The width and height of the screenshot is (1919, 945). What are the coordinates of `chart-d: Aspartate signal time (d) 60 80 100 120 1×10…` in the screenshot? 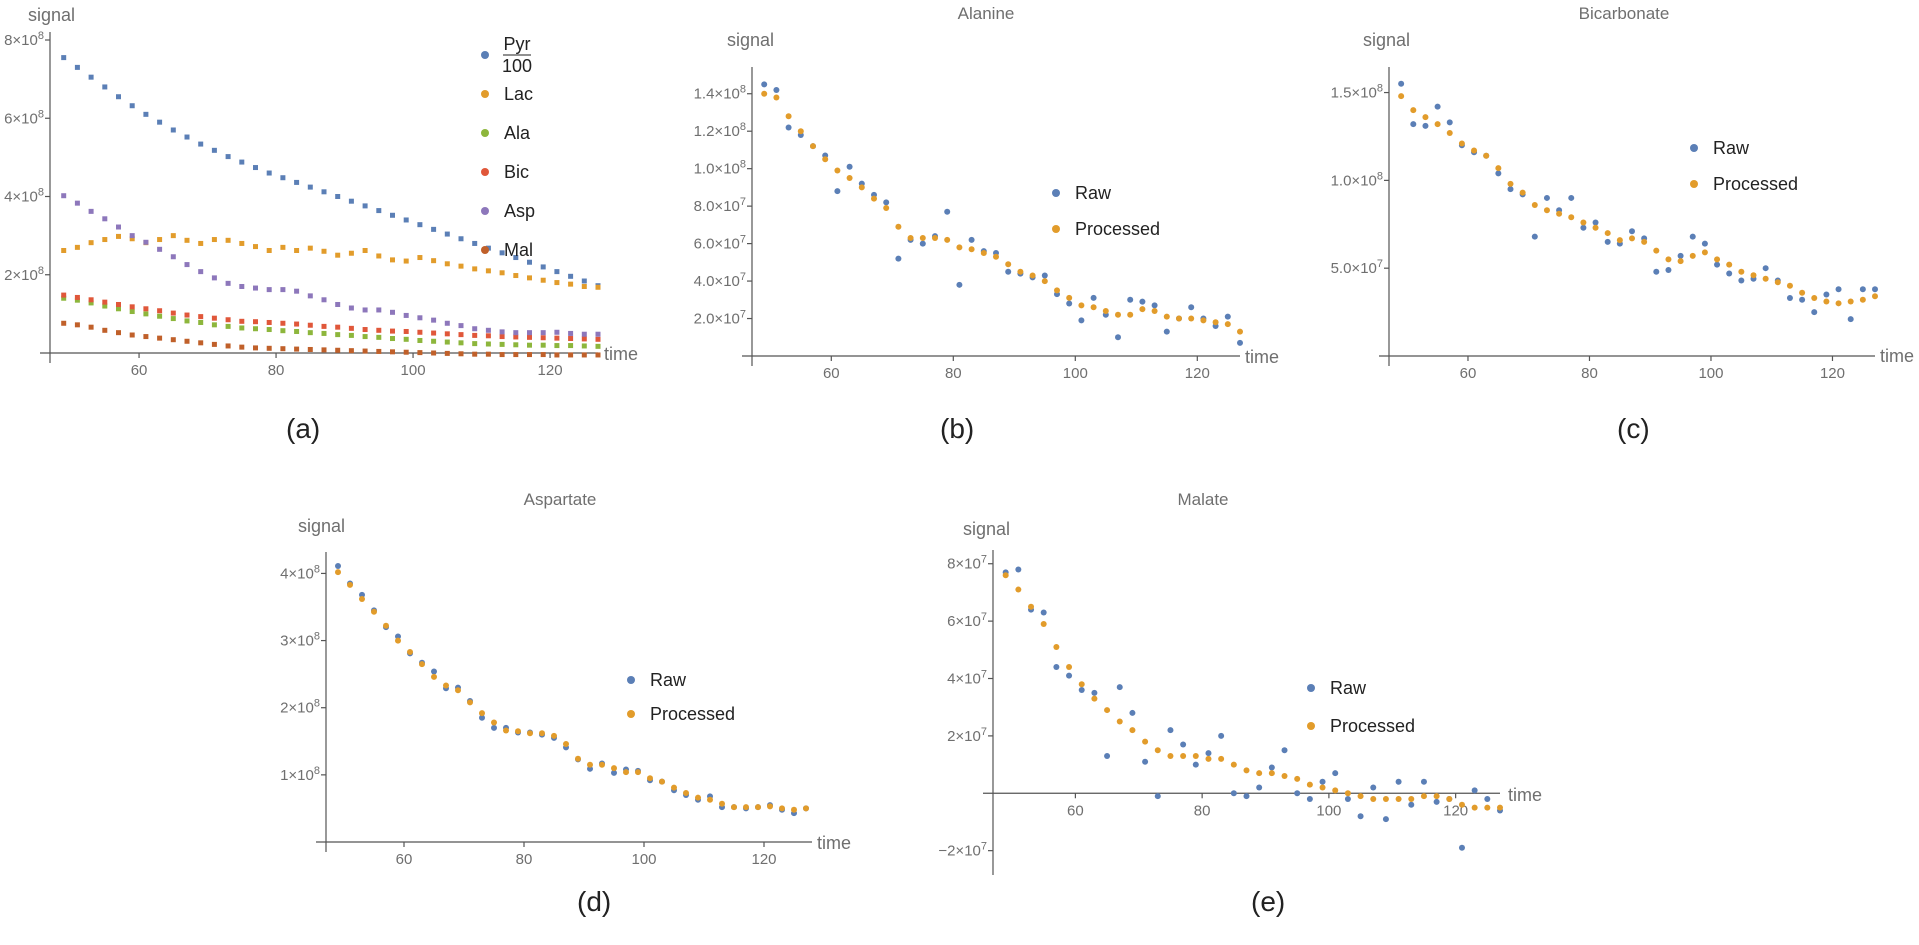 It's located at (565, 703).